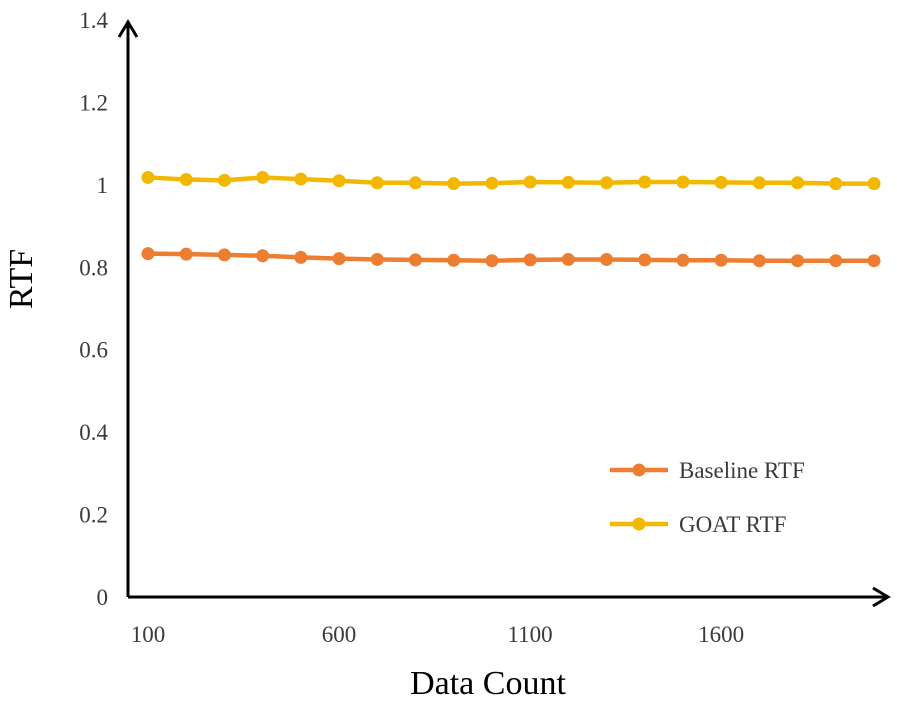 The width and height of the screenshot is (897, 701). Describe the element at coordinates (511, 219) in the screenshot. I see `series-group` at that location.